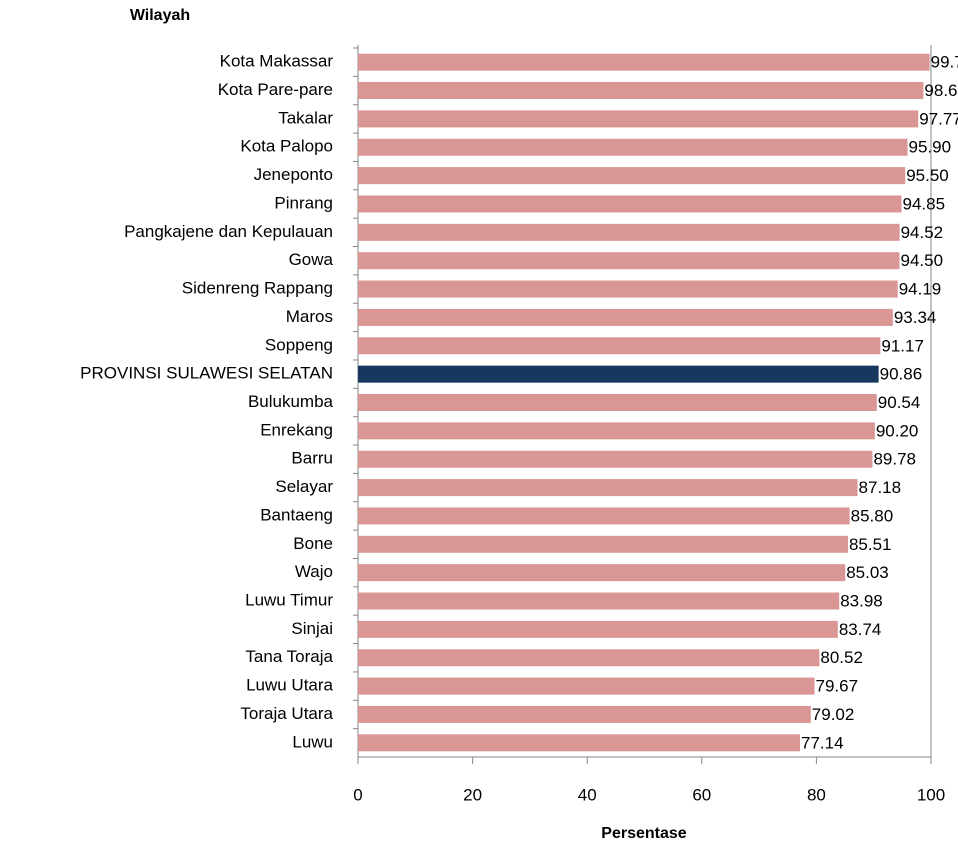 Image resolution: width=958 pixels, height=847 pixels. I want to click on y-tick-label: Soppeng, so click(299, 344).